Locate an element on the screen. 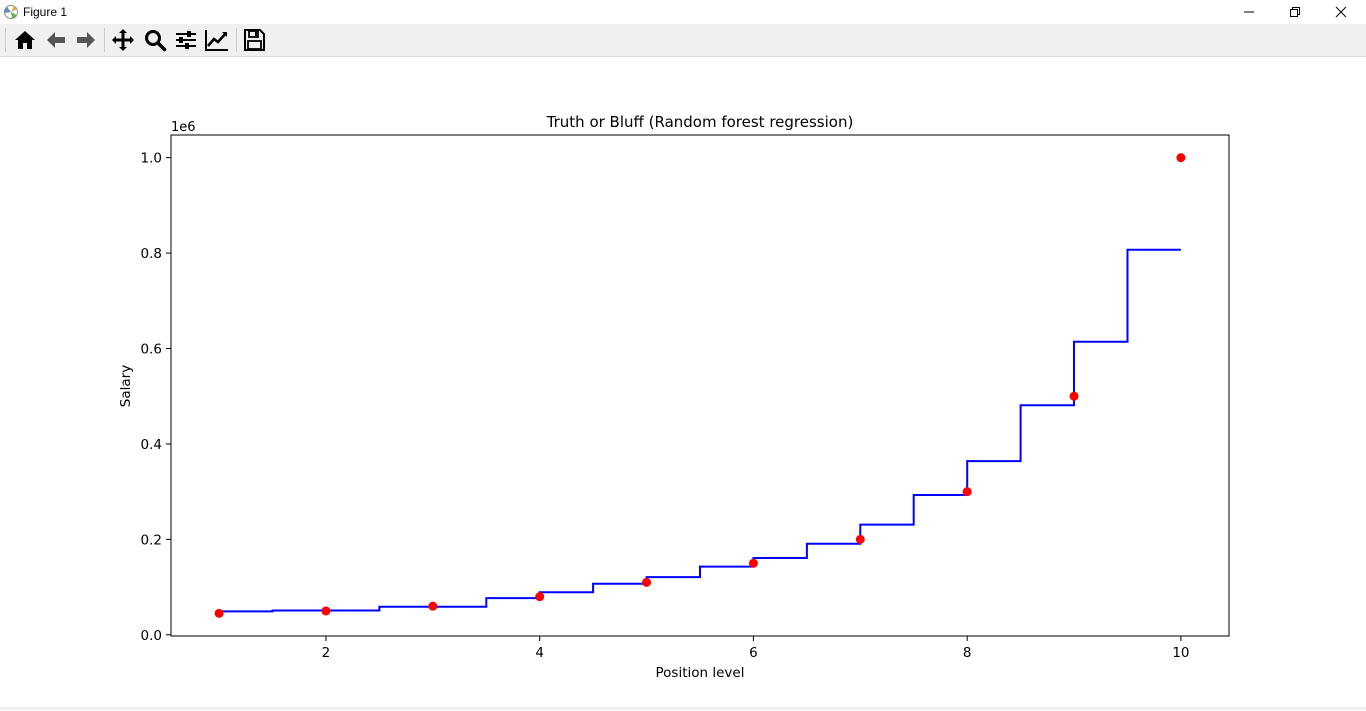 The height and width of the screenshot is (711, 1366). restore-icon is located at coordinates (1295, 12).